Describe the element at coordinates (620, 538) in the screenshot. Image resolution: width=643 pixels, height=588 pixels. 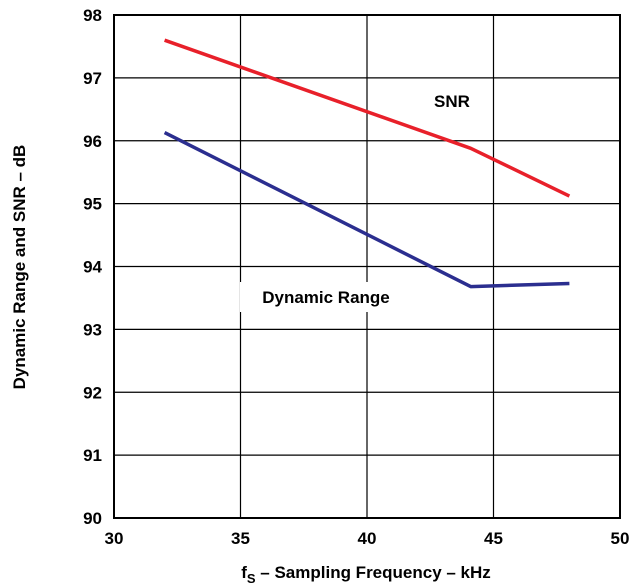
I see `x-tick-label: 50` at that location.